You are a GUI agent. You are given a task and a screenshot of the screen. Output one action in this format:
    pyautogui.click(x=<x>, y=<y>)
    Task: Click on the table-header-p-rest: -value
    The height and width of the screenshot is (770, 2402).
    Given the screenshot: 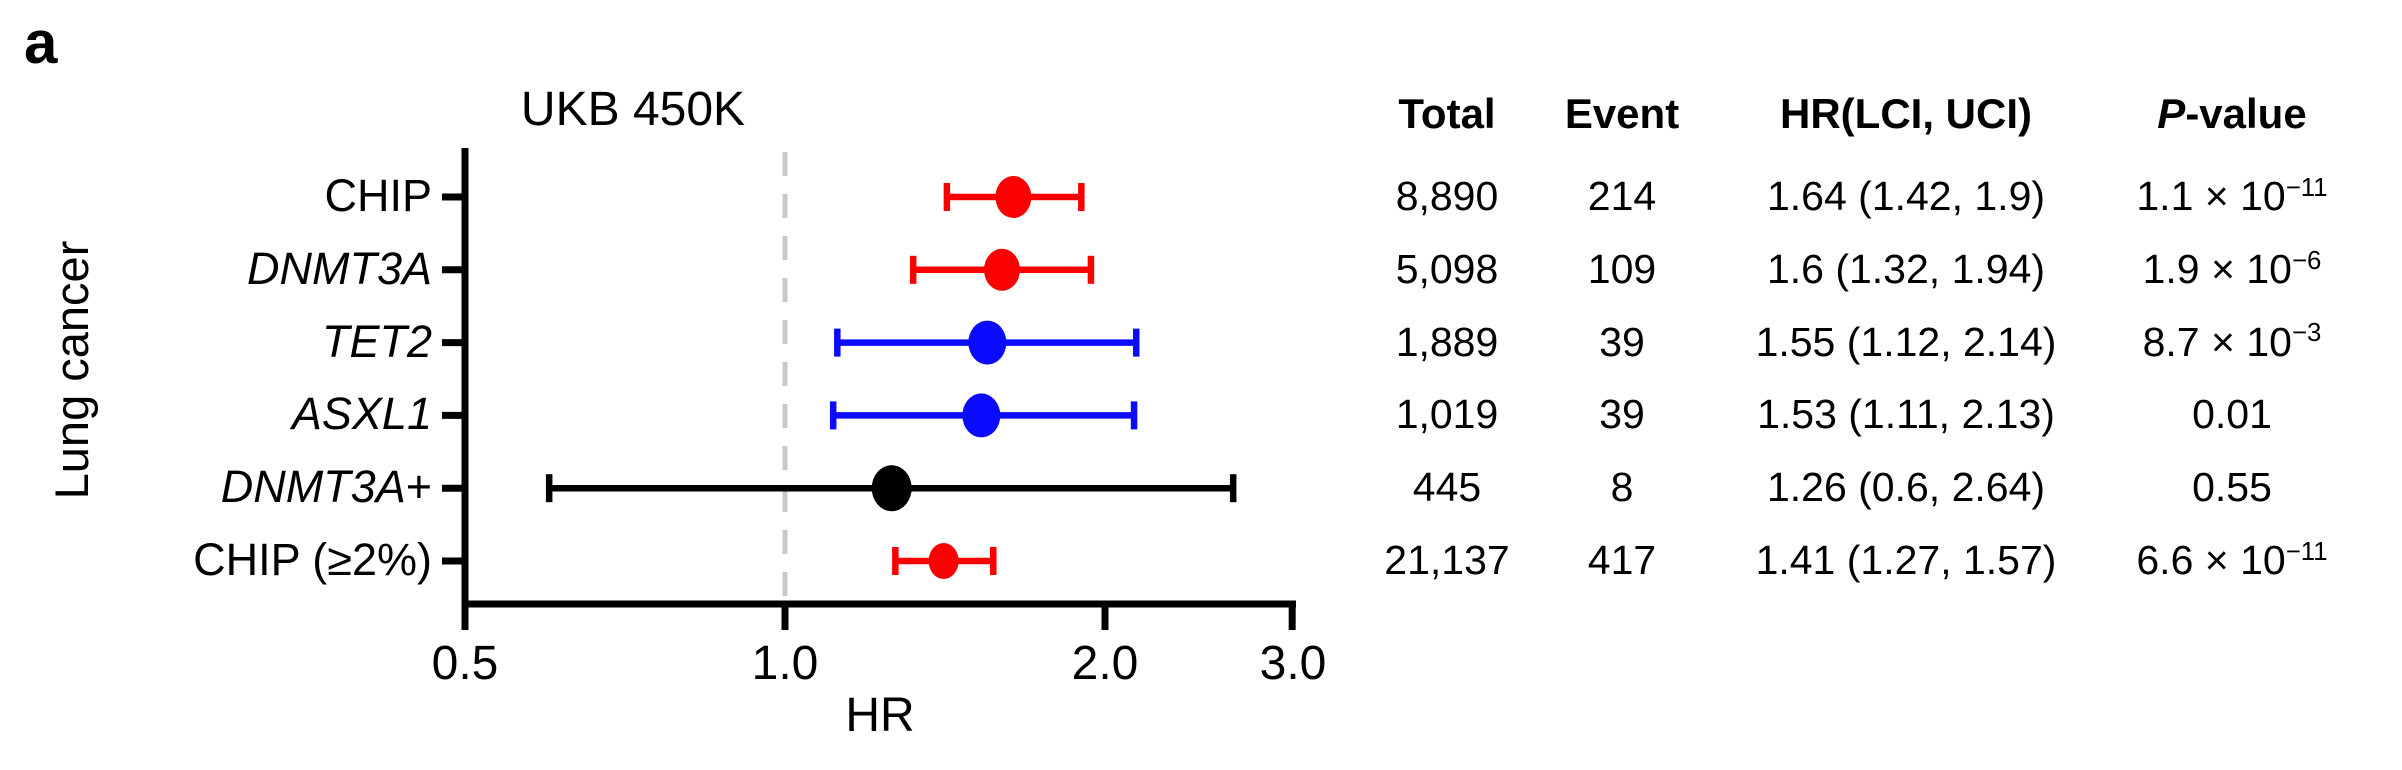 What is the action you would take?
    pyautogui.click(x=2246, y=113)
    